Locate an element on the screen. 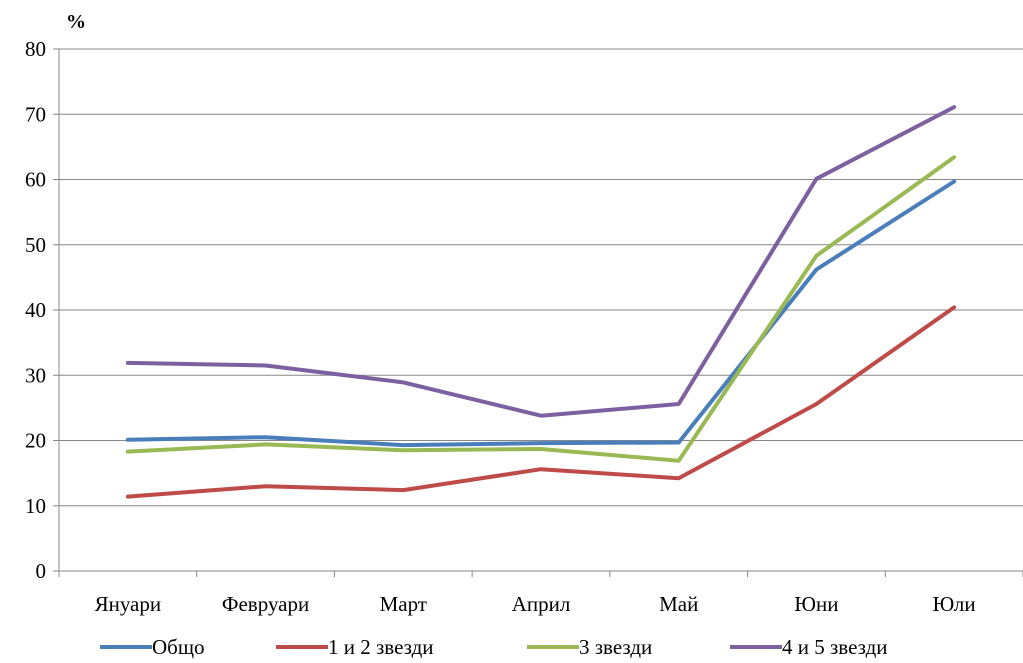 The height and width of the screenshot is (663, 1023). legend-label-1: Общо is located at coordinates (178, 647).